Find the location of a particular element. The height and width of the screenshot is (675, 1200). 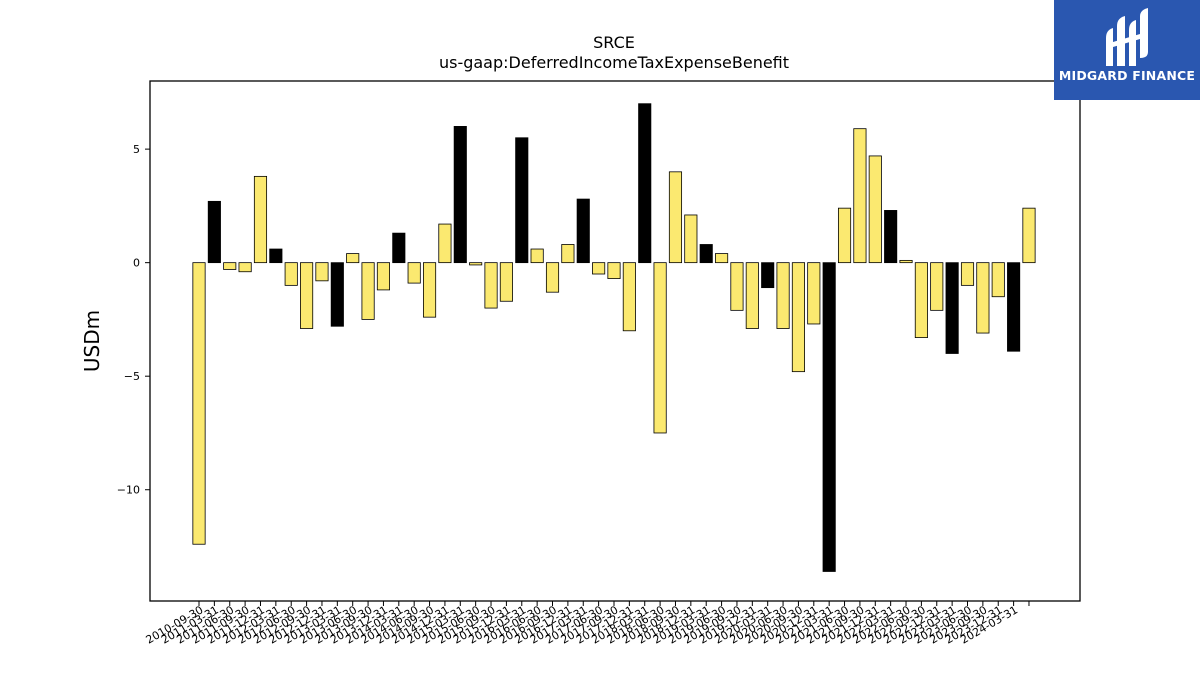

y-tick-label: 0 is located at coordinates (136, 263).